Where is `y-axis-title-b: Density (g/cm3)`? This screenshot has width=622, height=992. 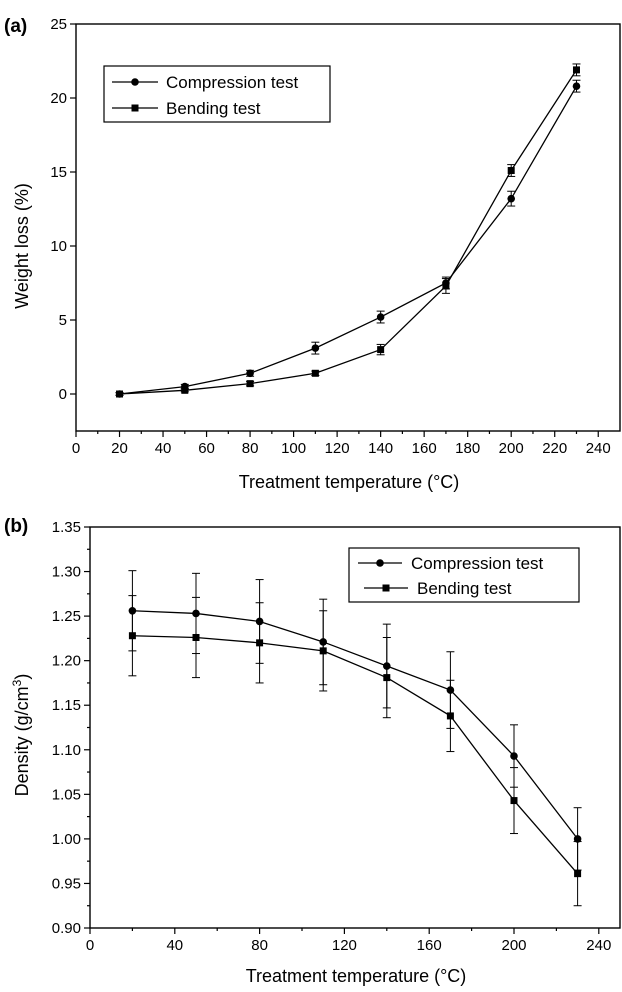
y-axis-title-b: Density (g/cm3) is located at coordinates (21, 735).